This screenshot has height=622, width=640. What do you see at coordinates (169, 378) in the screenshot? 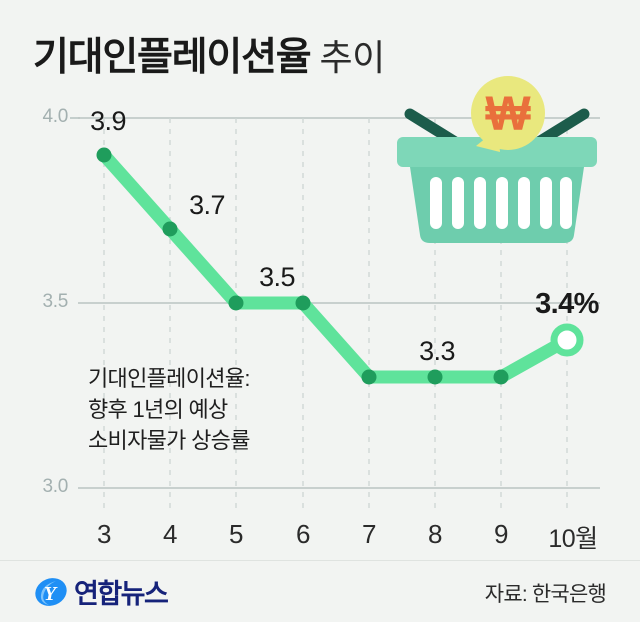
I see `annotation-line-1: 기대인플레이션율:` at bounding box center [169, 378].